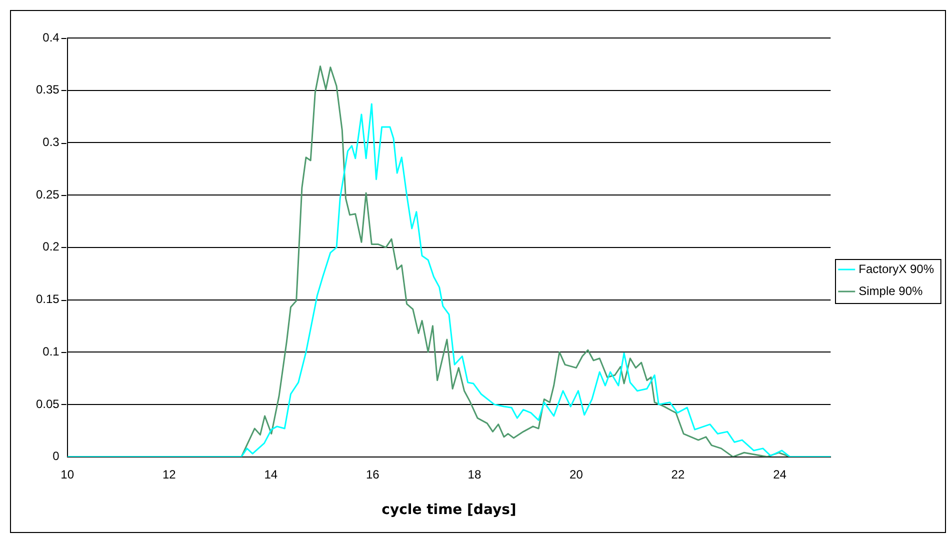  What do you see at coordinates (48, 89) in the screenshot?
I see `y-tick-label: 0.35` at bounding box center [48, 89].